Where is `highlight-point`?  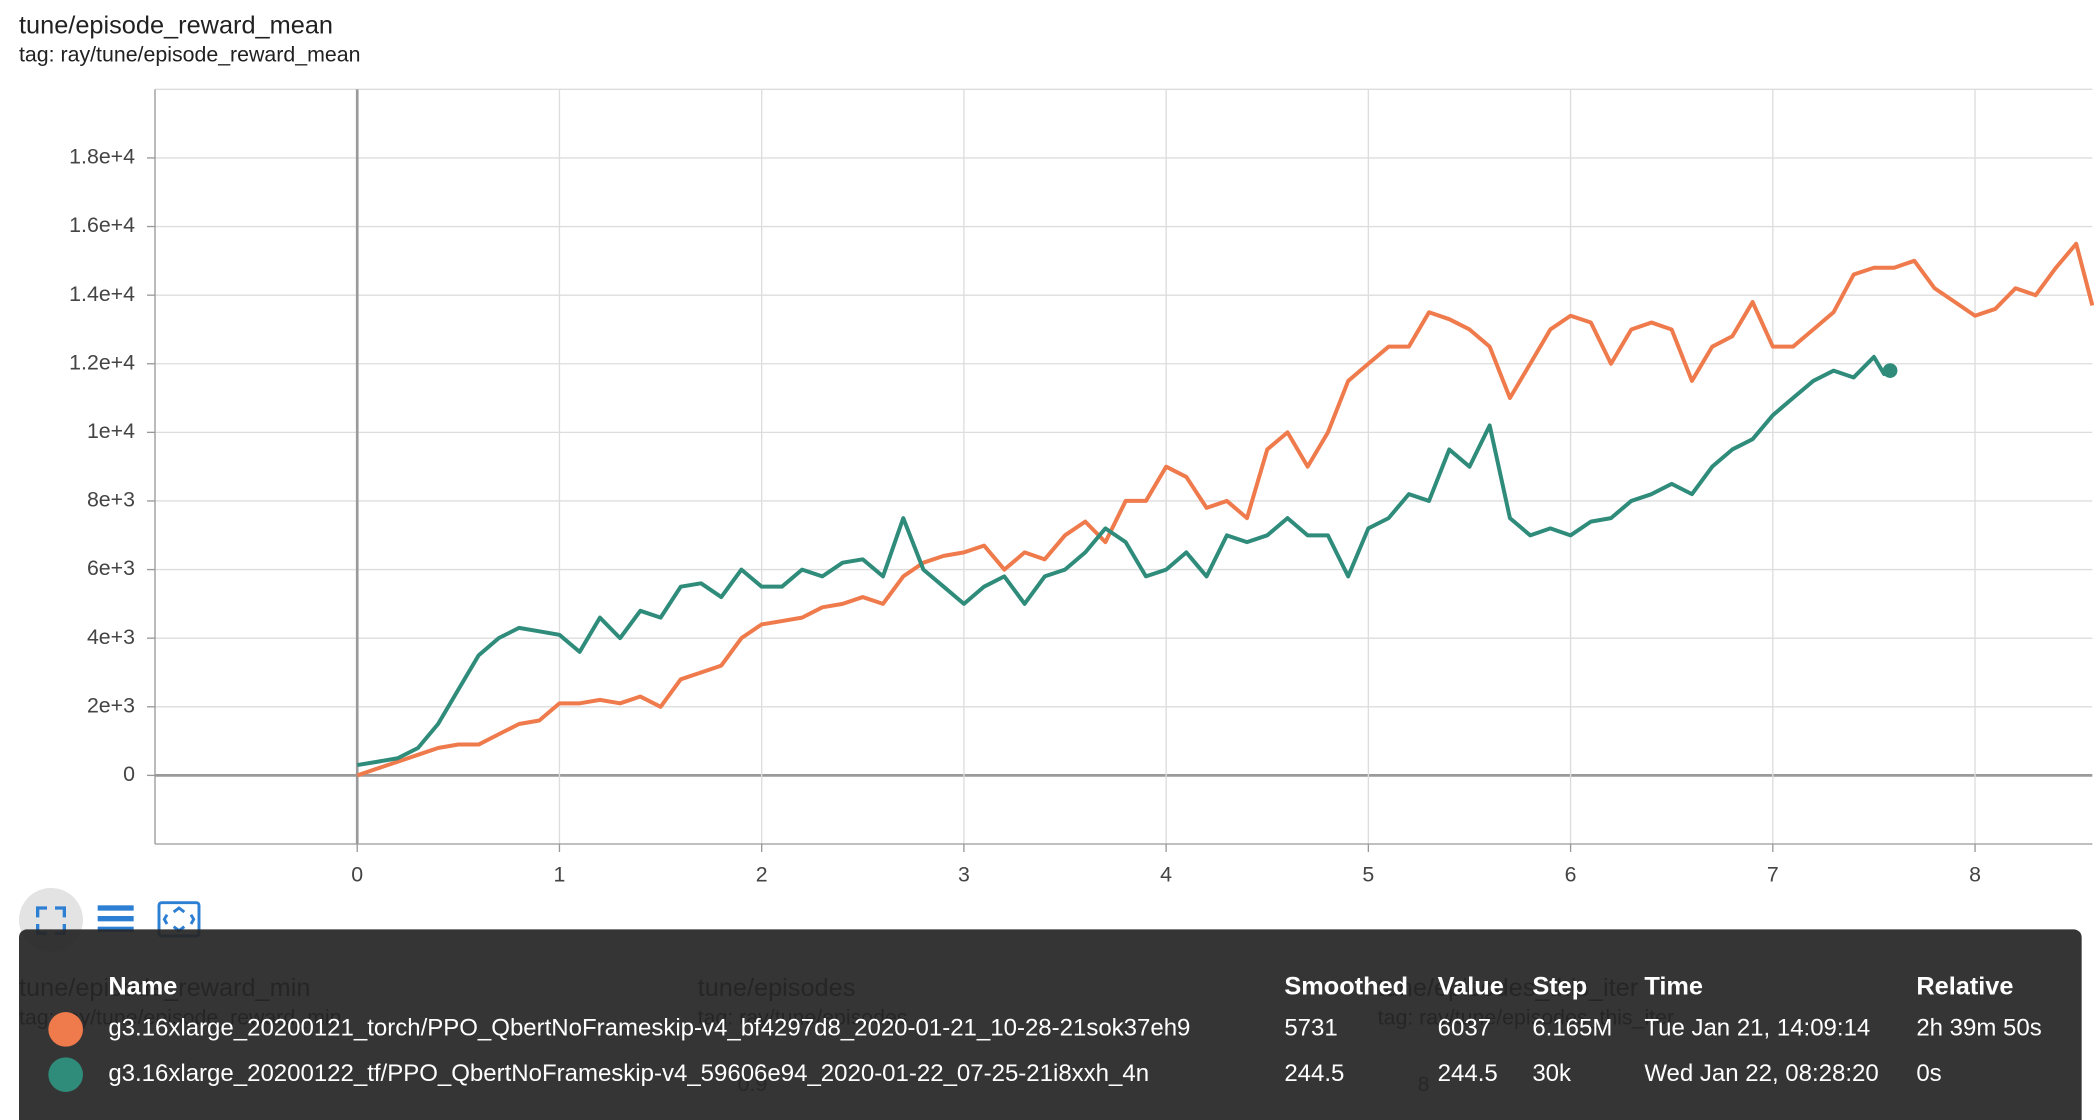
highlight-point is located at coordinates (1890, 370).